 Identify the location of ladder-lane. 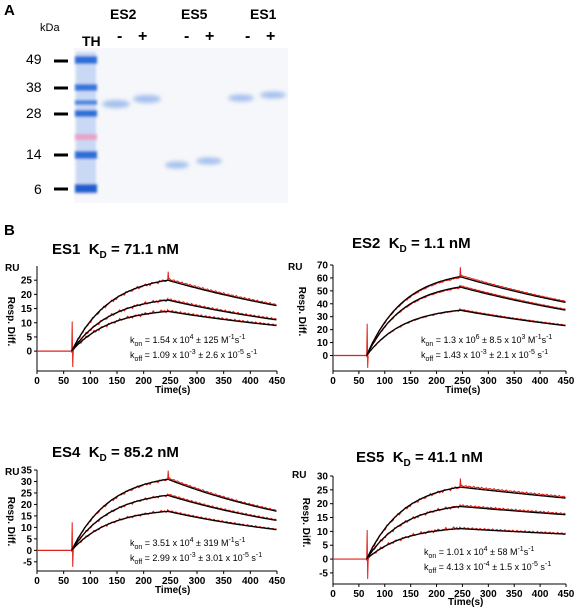
(86, 123).